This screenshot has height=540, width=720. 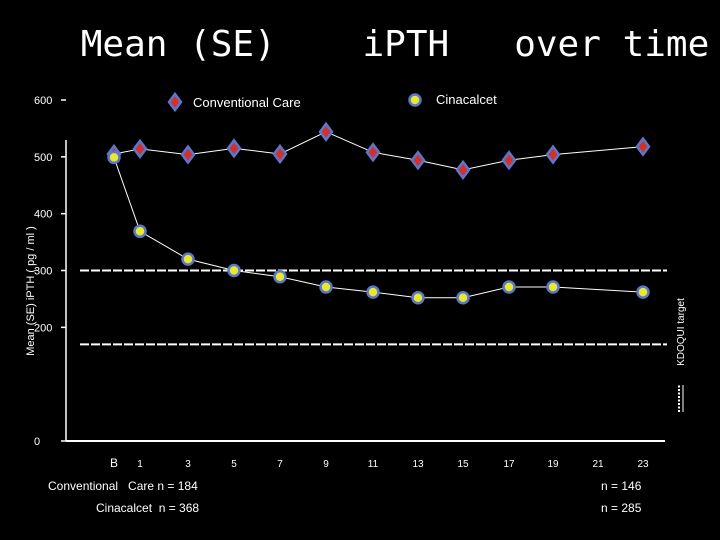 I want to click on reference-legend-label: KDOQUI target, so click(x=681, y=332).